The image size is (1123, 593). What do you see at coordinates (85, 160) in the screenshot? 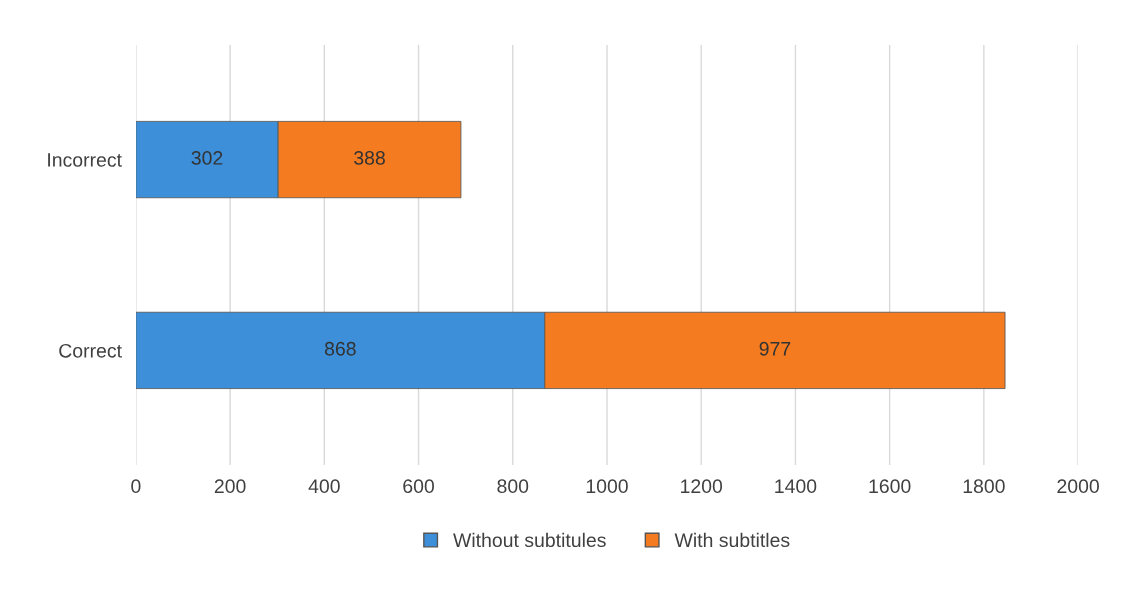
I see `y-tick-label: Incorrect` at bounding box center [85, 160].